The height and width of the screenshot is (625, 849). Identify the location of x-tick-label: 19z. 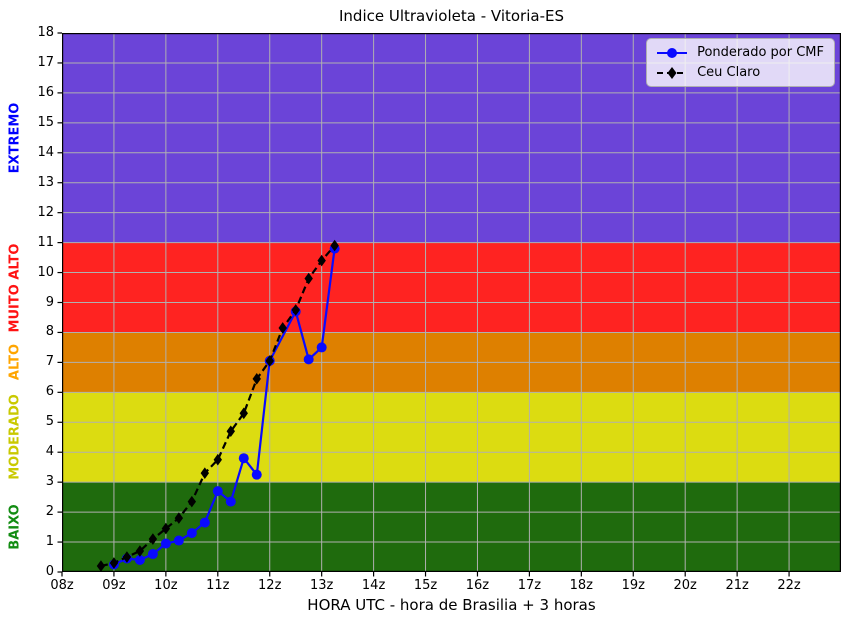
(633, 585).